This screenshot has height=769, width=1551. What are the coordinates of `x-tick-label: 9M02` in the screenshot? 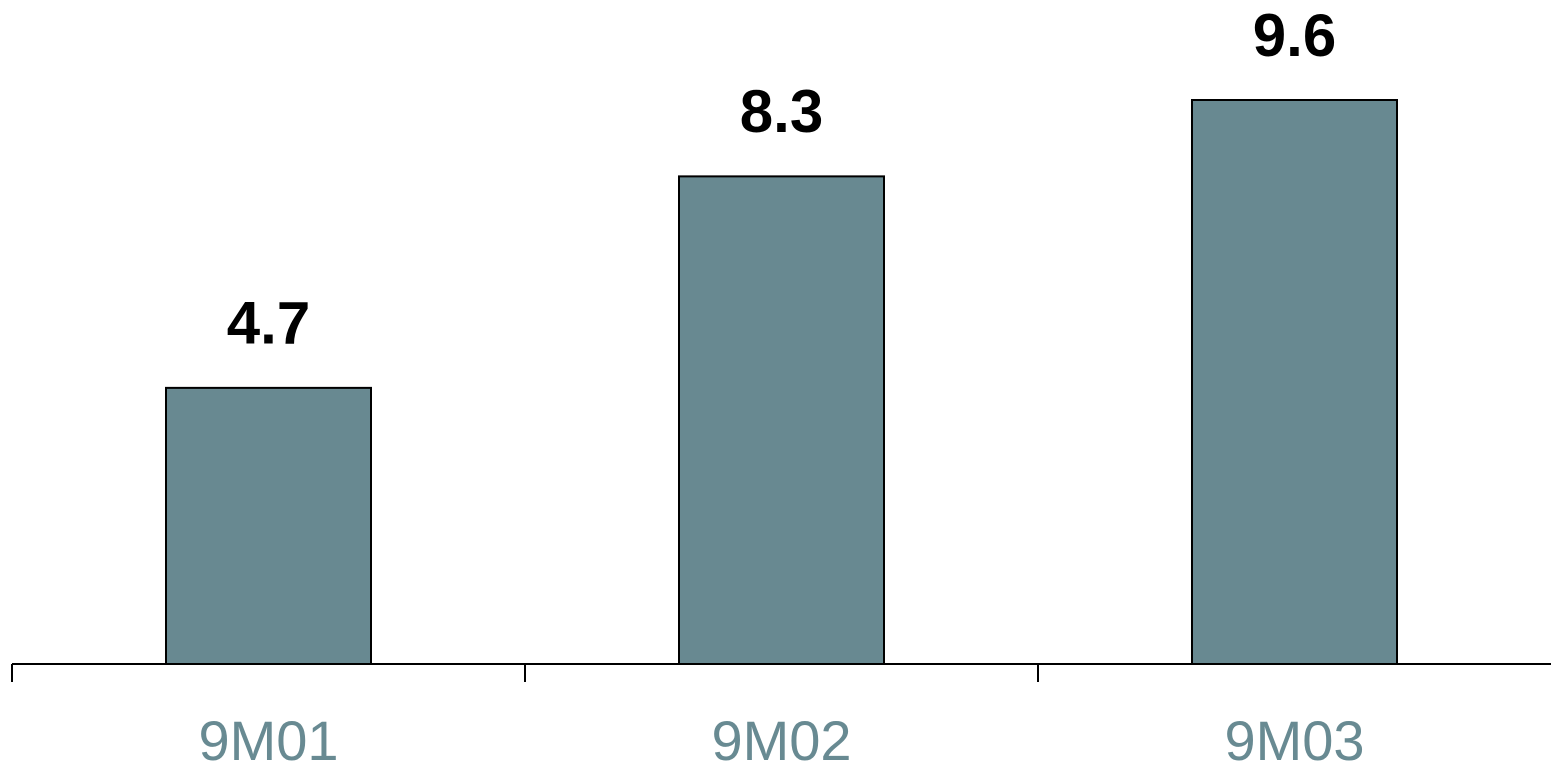 It's located at (781, 739).